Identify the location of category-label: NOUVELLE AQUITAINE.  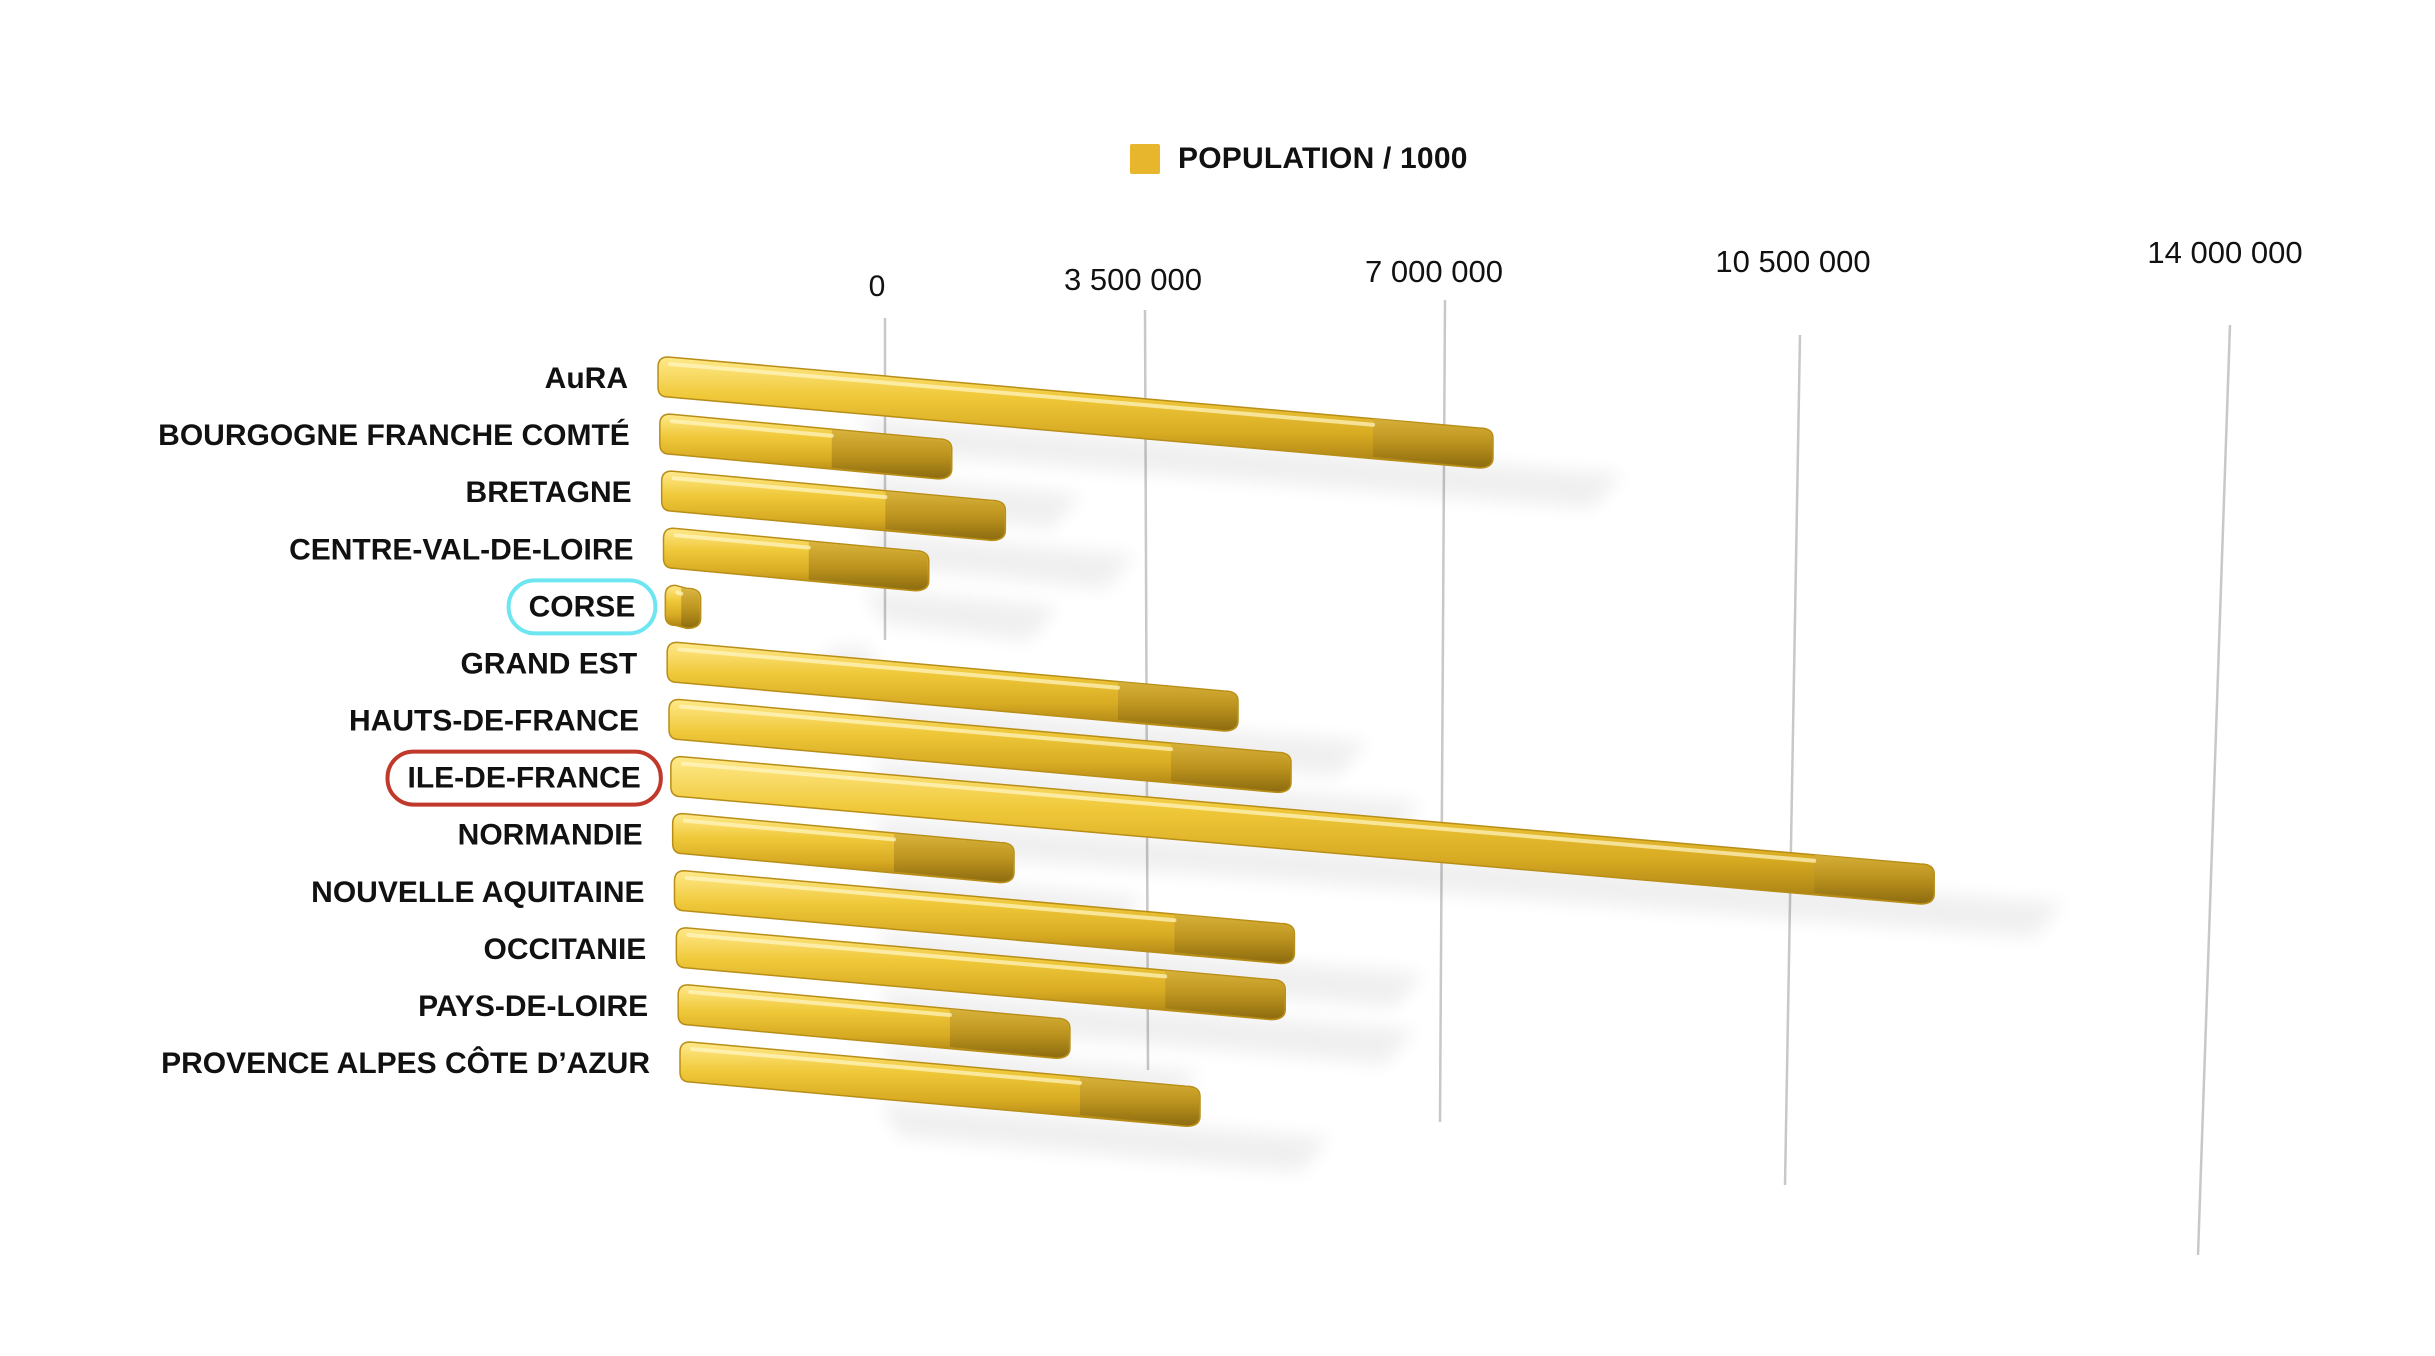
(477, 892).